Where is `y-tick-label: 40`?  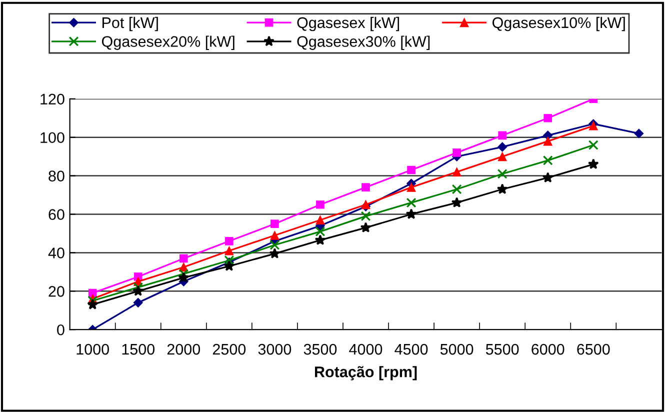
y-tick-label: 40 is located at coordinates (56, 253).